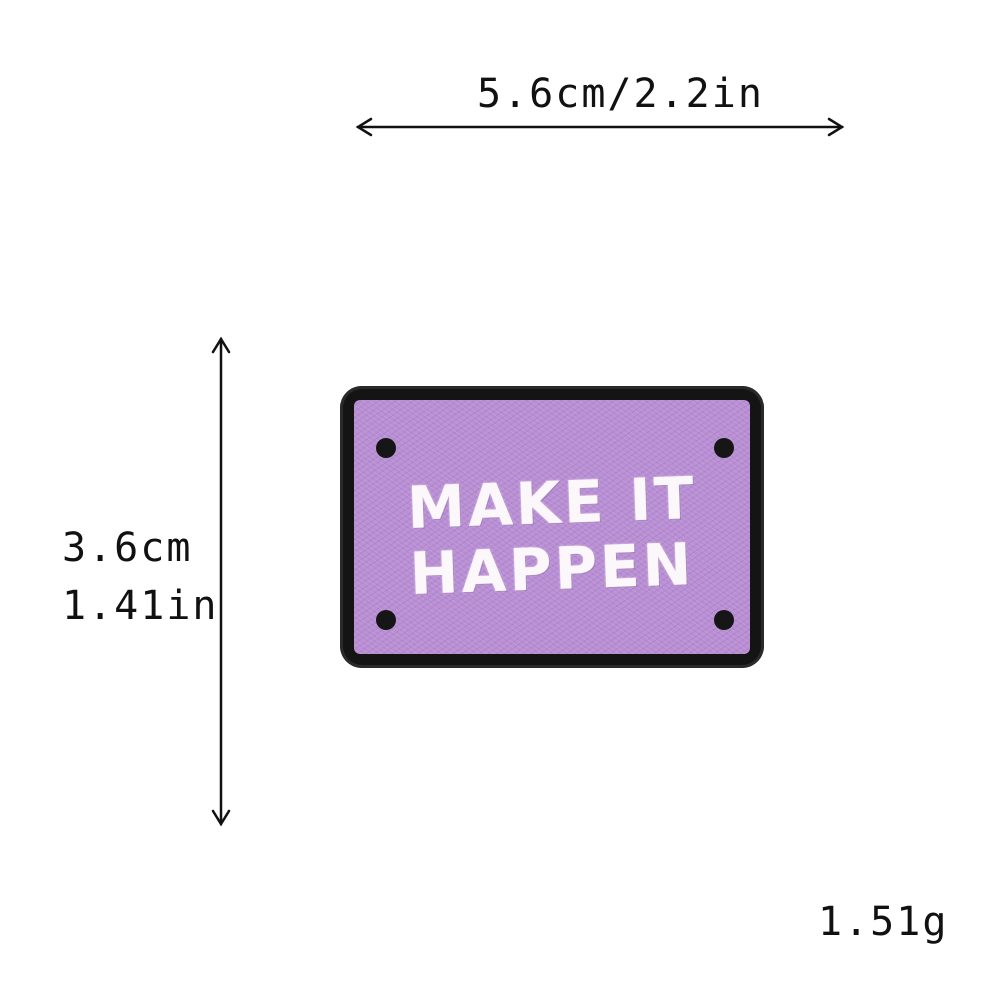 This screenshot has width=1000, height=1000. I want to click on height-in-label: 1.41in, so click(140, 606).